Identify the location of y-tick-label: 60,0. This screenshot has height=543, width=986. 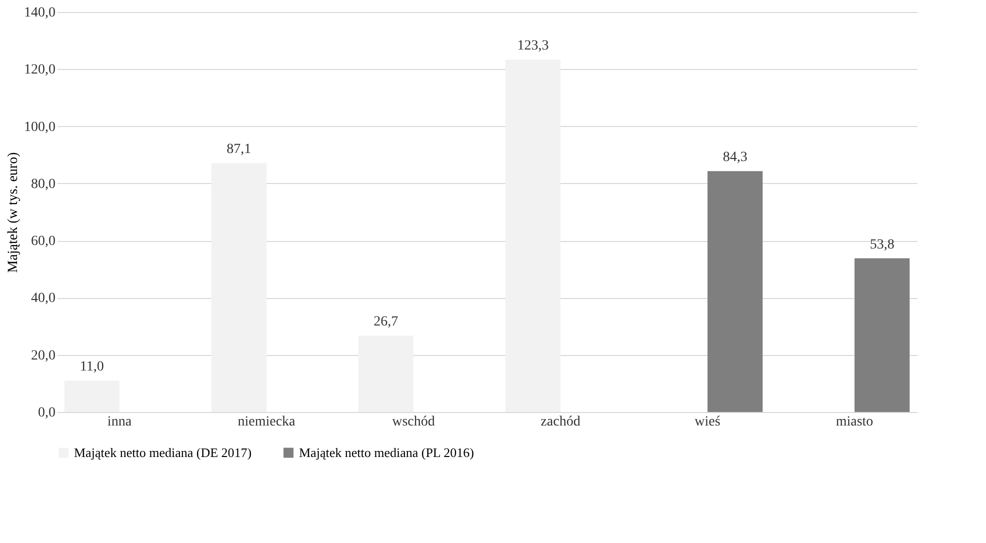
(43, 242).